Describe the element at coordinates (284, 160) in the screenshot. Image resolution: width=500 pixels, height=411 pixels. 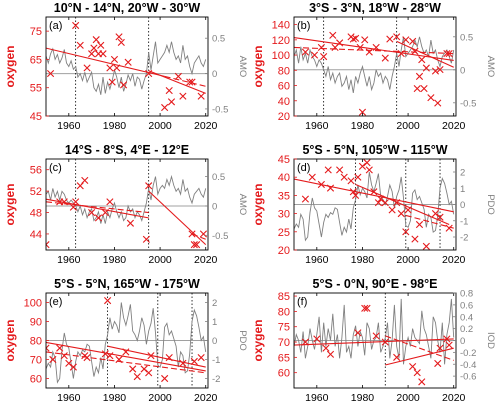
I see `y-tick-label: 45` at that location.